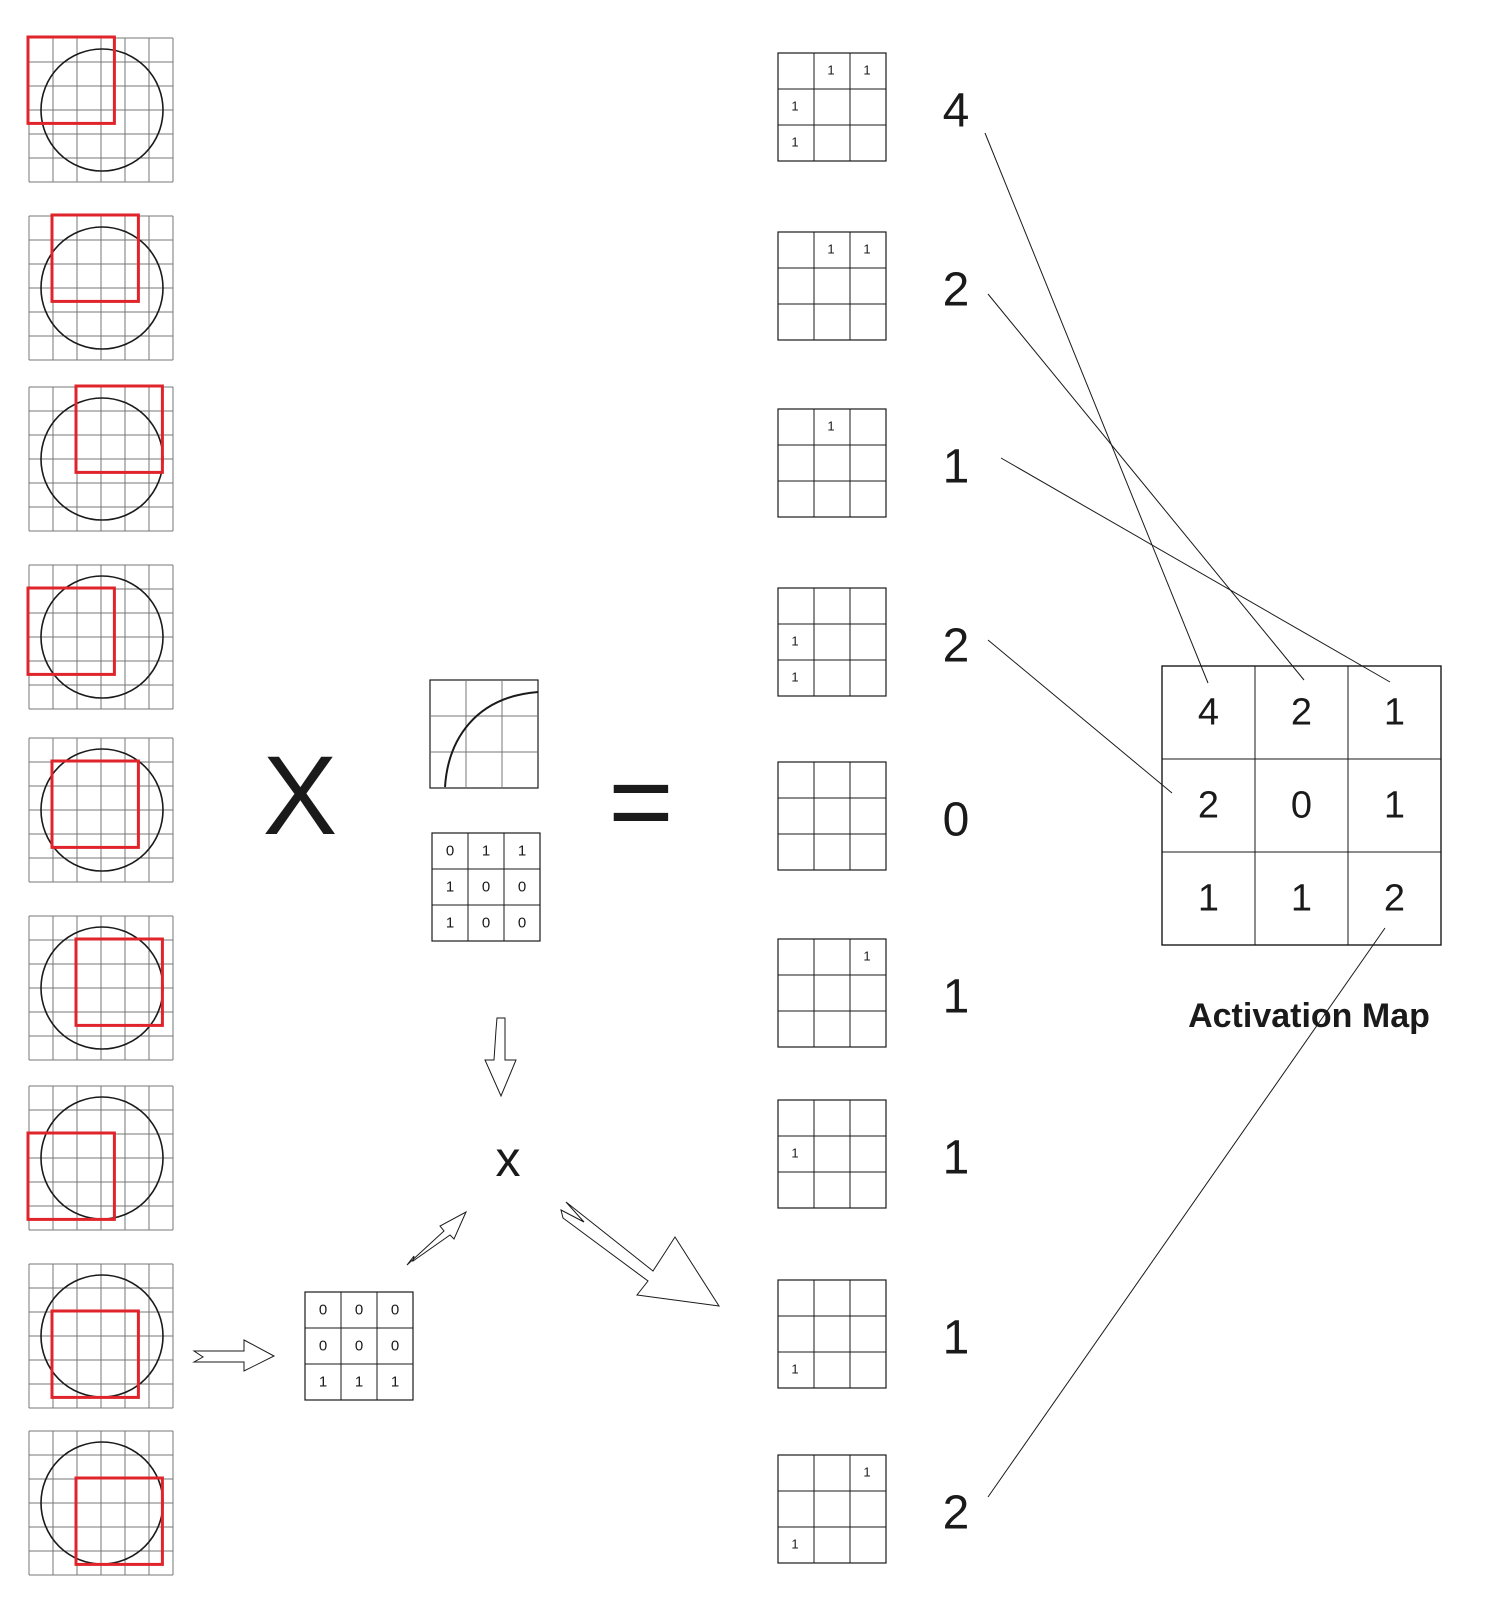  Describe the element at coordinates (456, 1194) in the screenshot. I see `arrows` at that location.